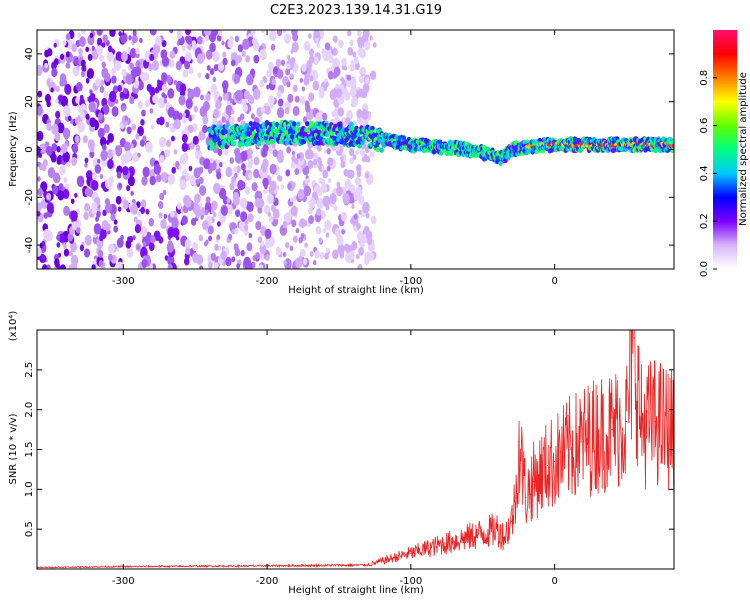 This screenshot has height=600, width=750. Describe the element at coordinates (29, 101) in the screenshot. I see `spectrogram-ytick-label: 20` at that location.